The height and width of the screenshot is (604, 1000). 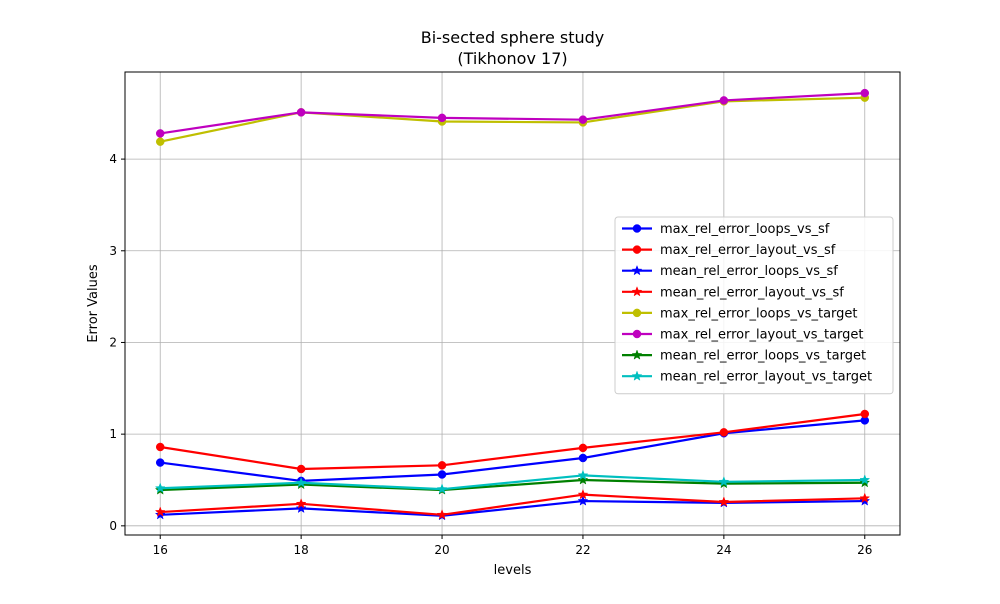 I want to click on legend-label: max_rel_error_layout_vs_sf, so click(x=748, y=250).